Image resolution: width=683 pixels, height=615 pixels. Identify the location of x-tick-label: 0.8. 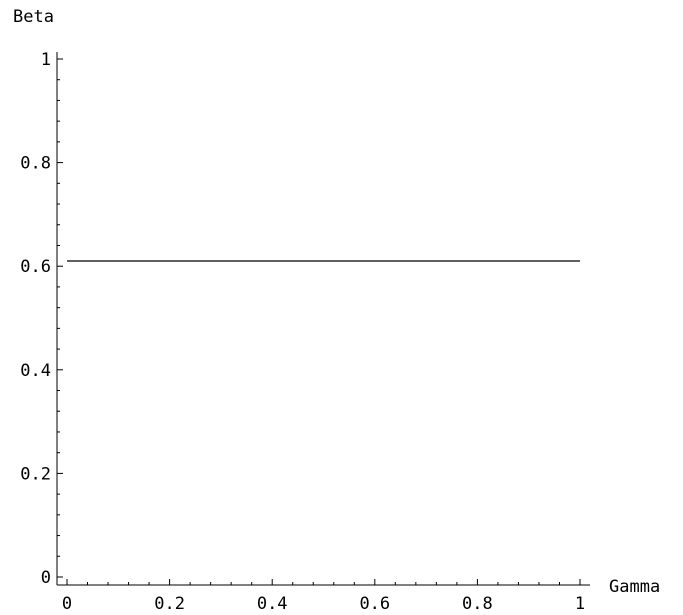
(477, 604).